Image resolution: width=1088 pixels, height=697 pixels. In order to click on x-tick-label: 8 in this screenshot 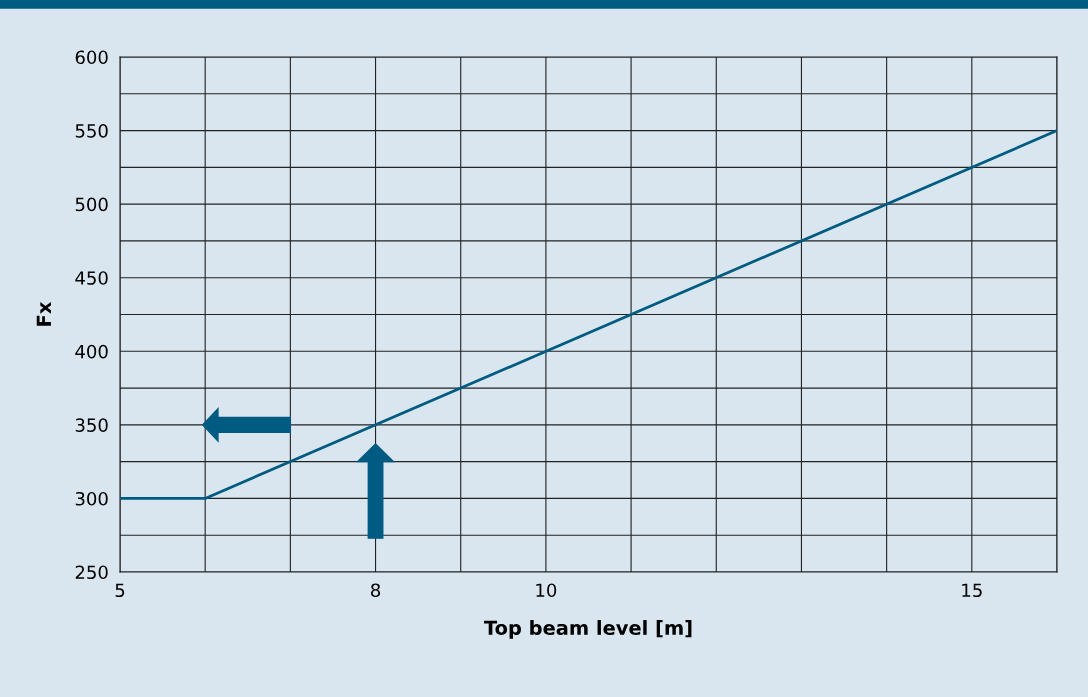, I will do `click(376, 590)`.